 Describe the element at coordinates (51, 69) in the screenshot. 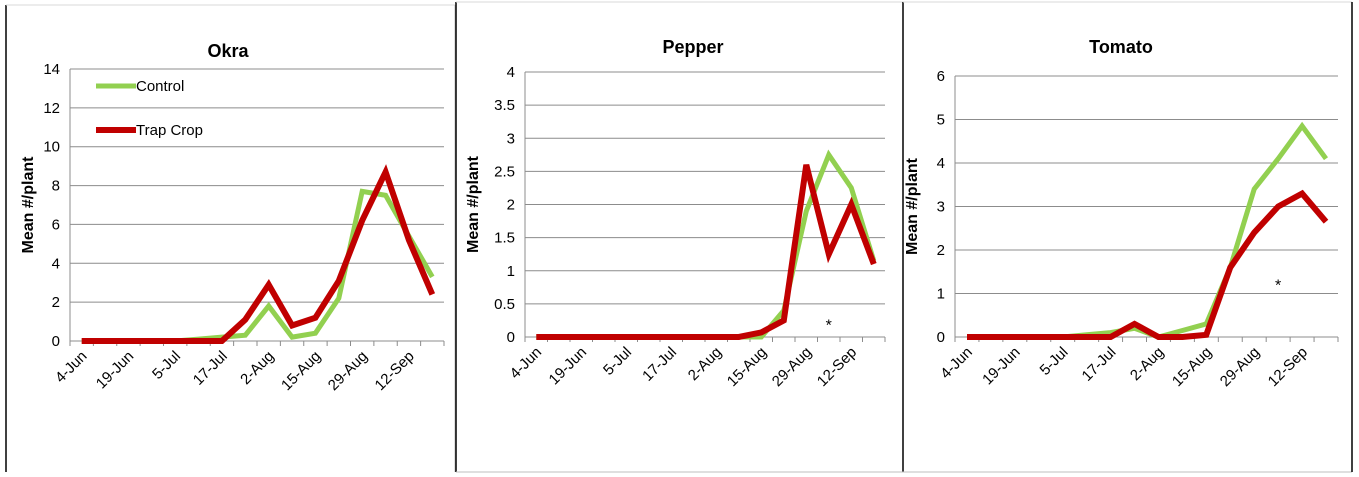

I see `y-tick-label: 14` at that location.